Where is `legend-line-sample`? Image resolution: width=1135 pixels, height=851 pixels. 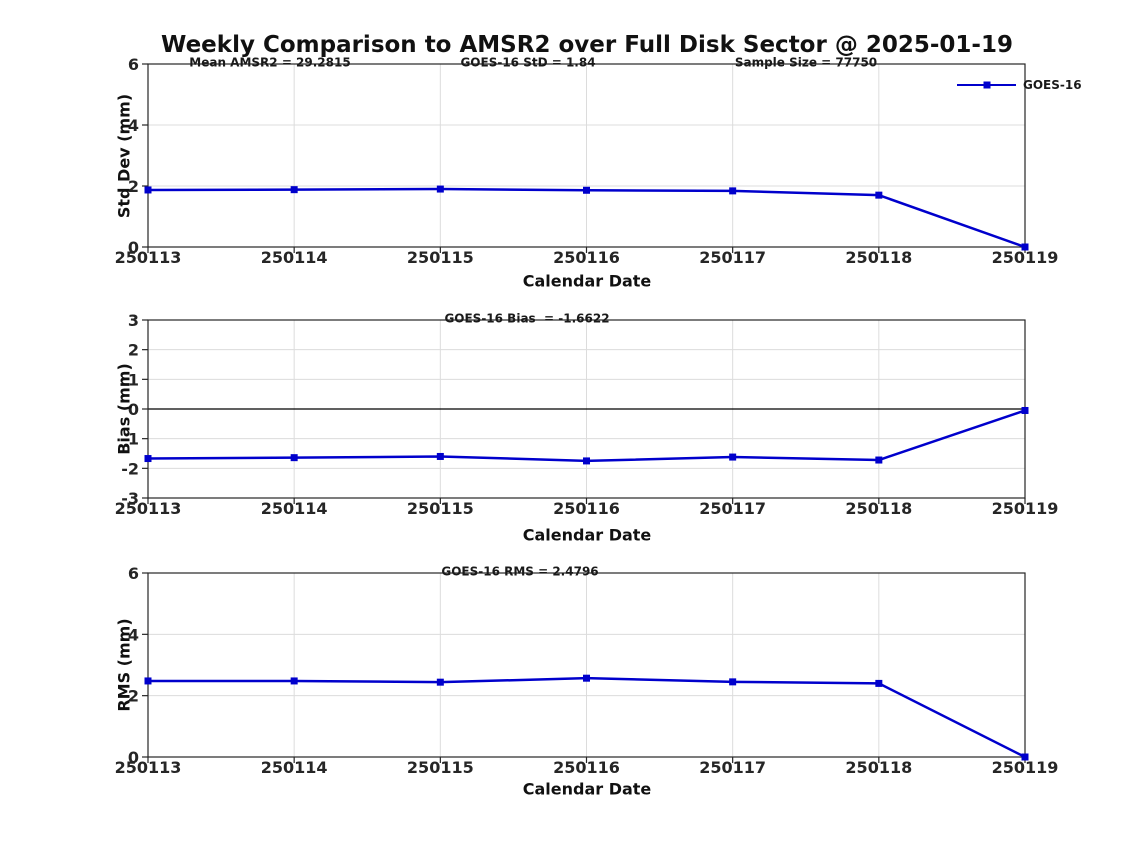
legend-line-sample is located at coordinates (986, 85).